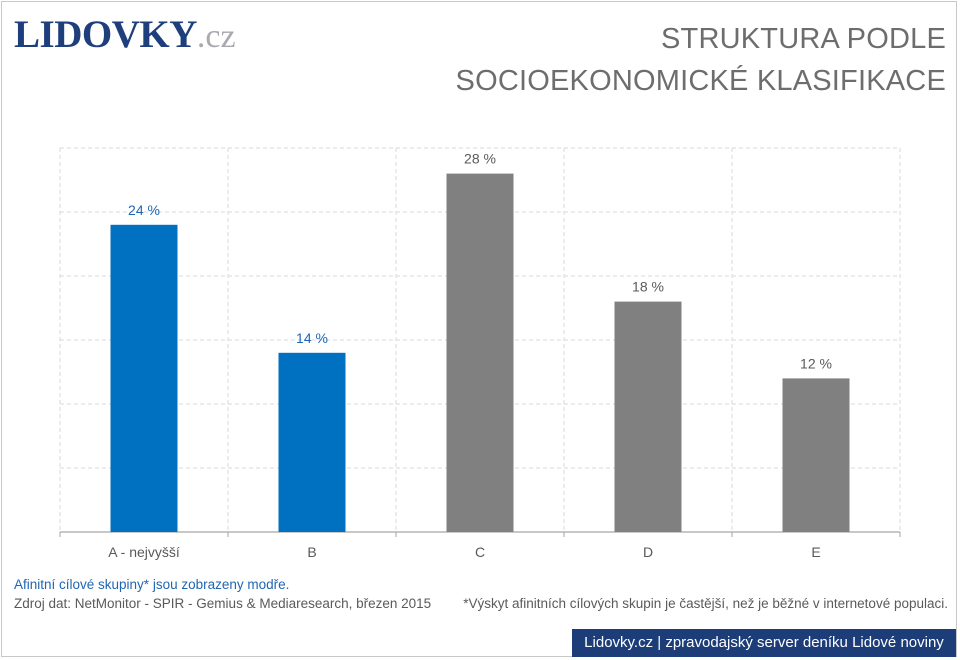 The height and width of the screenshot is (660, 960). I want to click on x-tick-label: D, so click(648, 552).